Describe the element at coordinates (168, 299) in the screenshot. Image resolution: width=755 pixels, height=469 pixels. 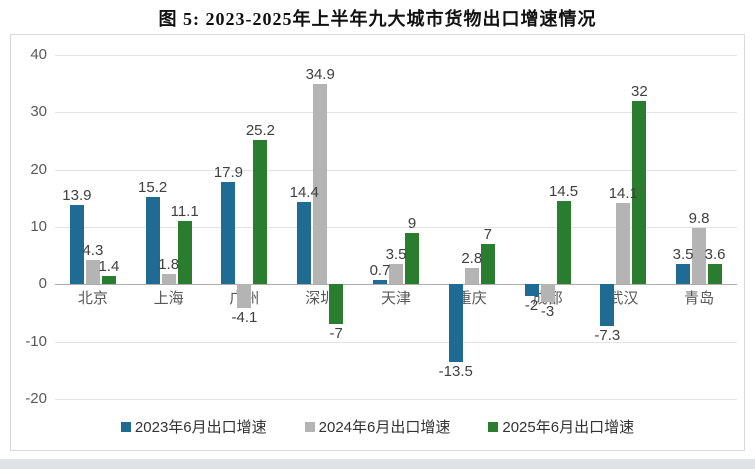
I see `category-label: 上海` at that location.